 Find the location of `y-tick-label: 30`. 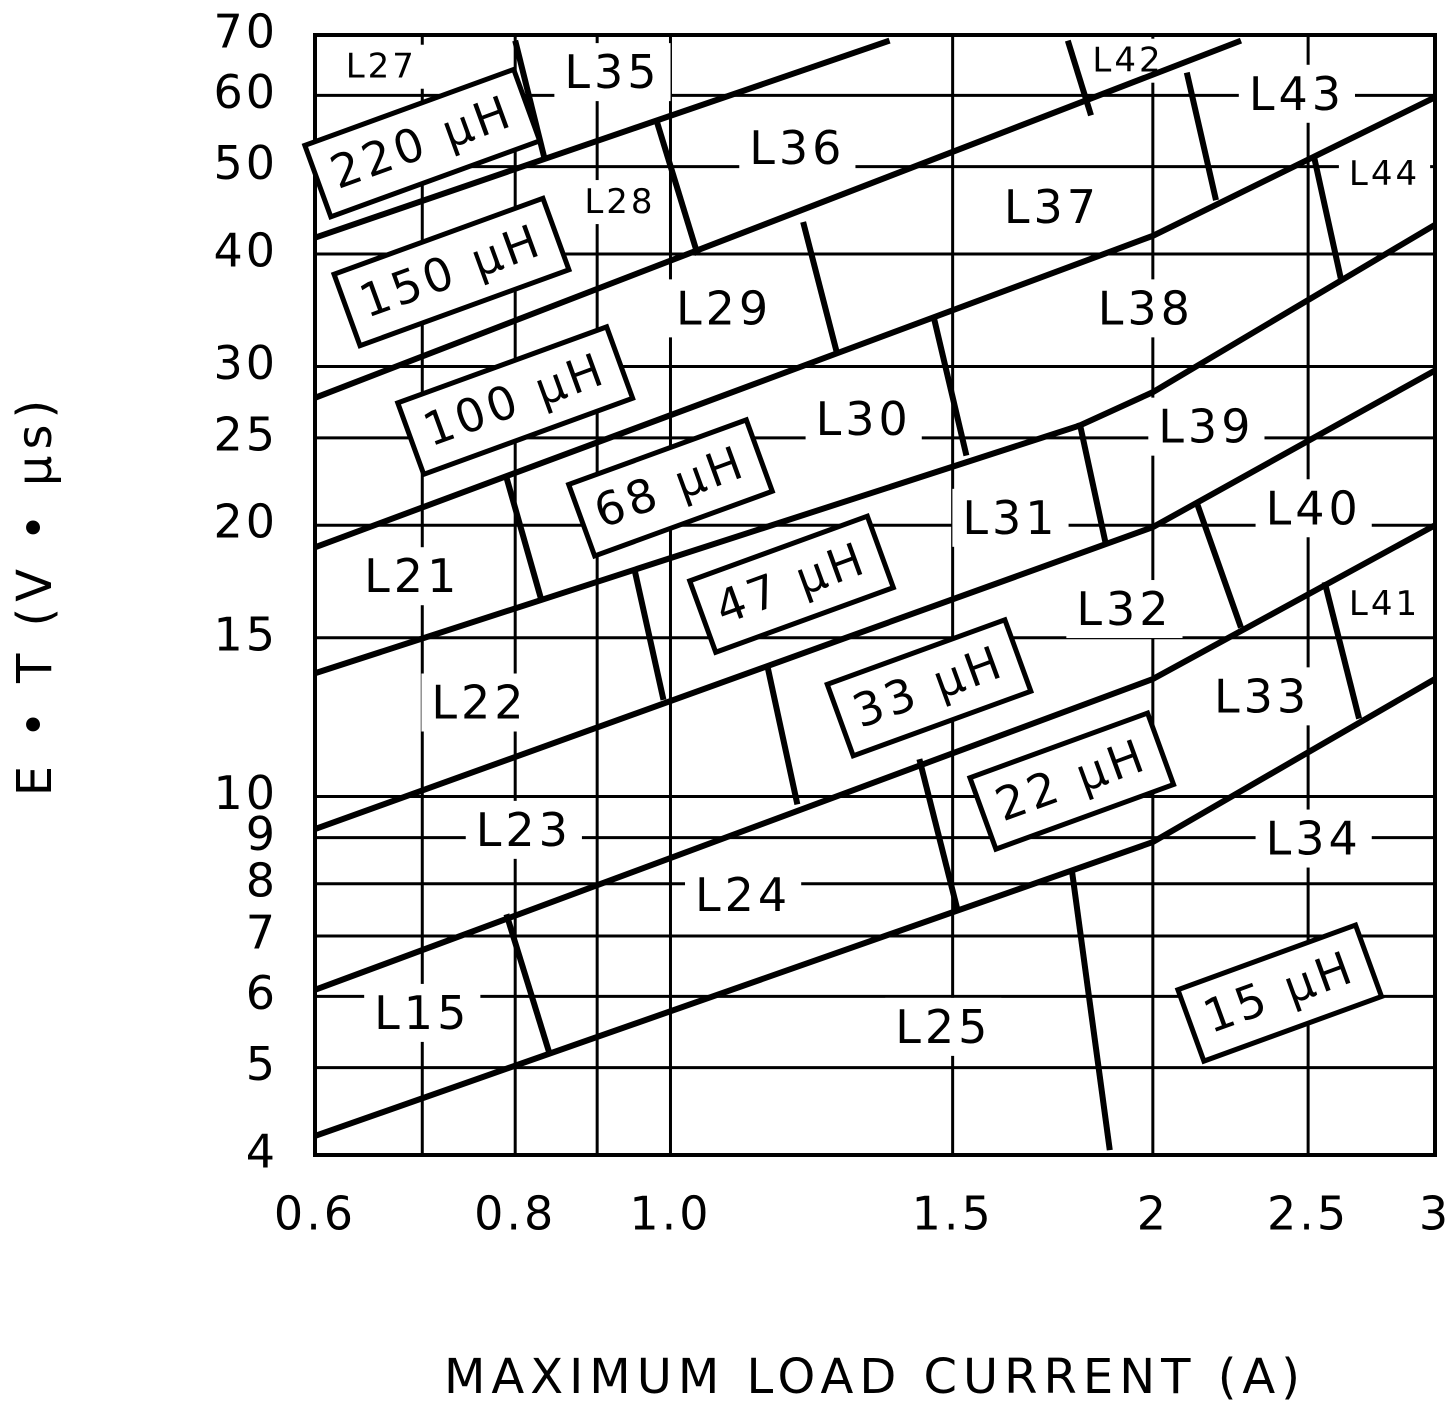

y-tick-label: 30 is located at coordinates (245, 363).